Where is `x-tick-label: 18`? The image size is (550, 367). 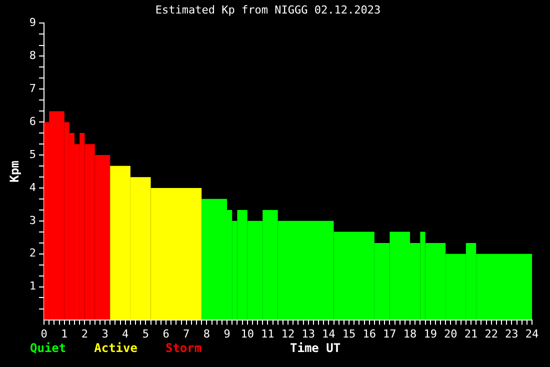
x-tick-label: 18 is located at coordinates (410, 333).